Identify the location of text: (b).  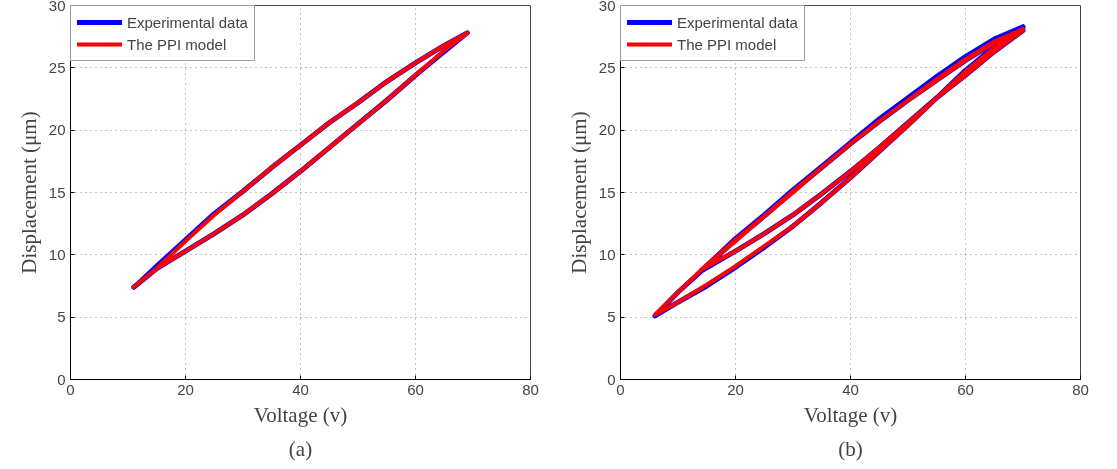
(850, 448).